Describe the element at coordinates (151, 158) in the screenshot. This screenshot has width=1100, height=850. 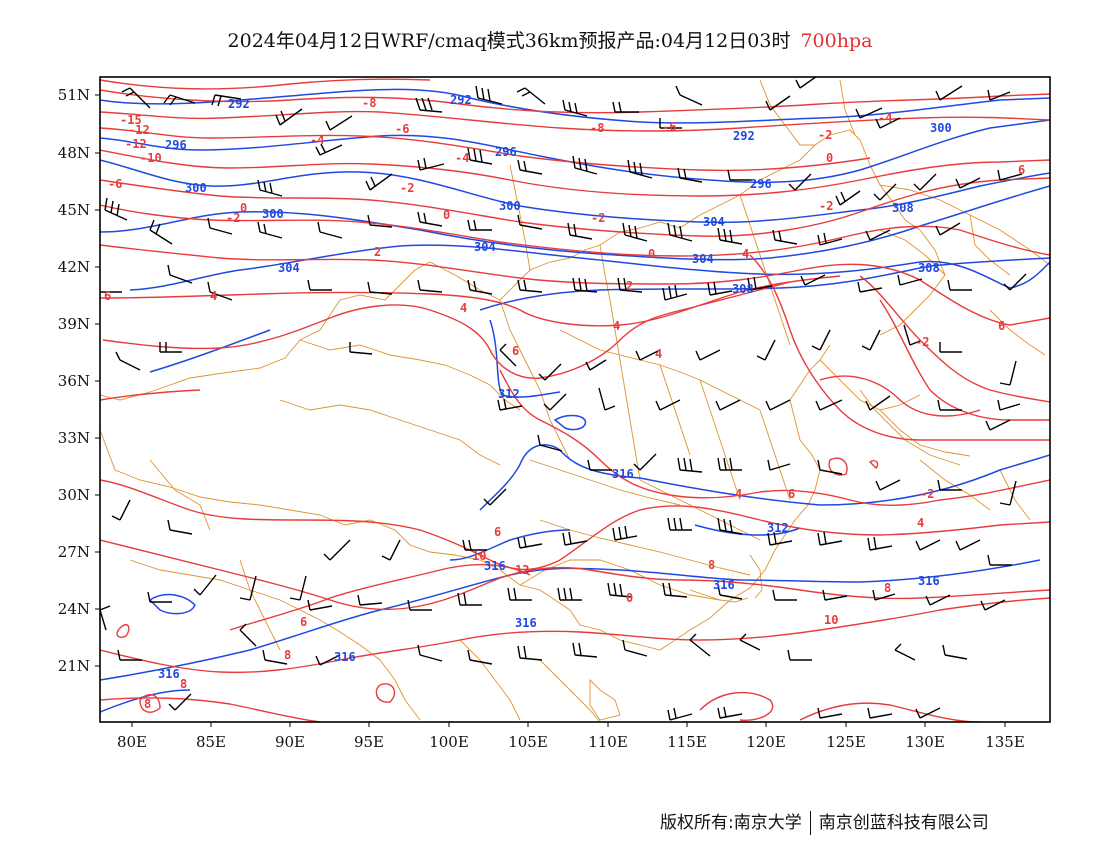
I see `temp-label: -10` at that location.